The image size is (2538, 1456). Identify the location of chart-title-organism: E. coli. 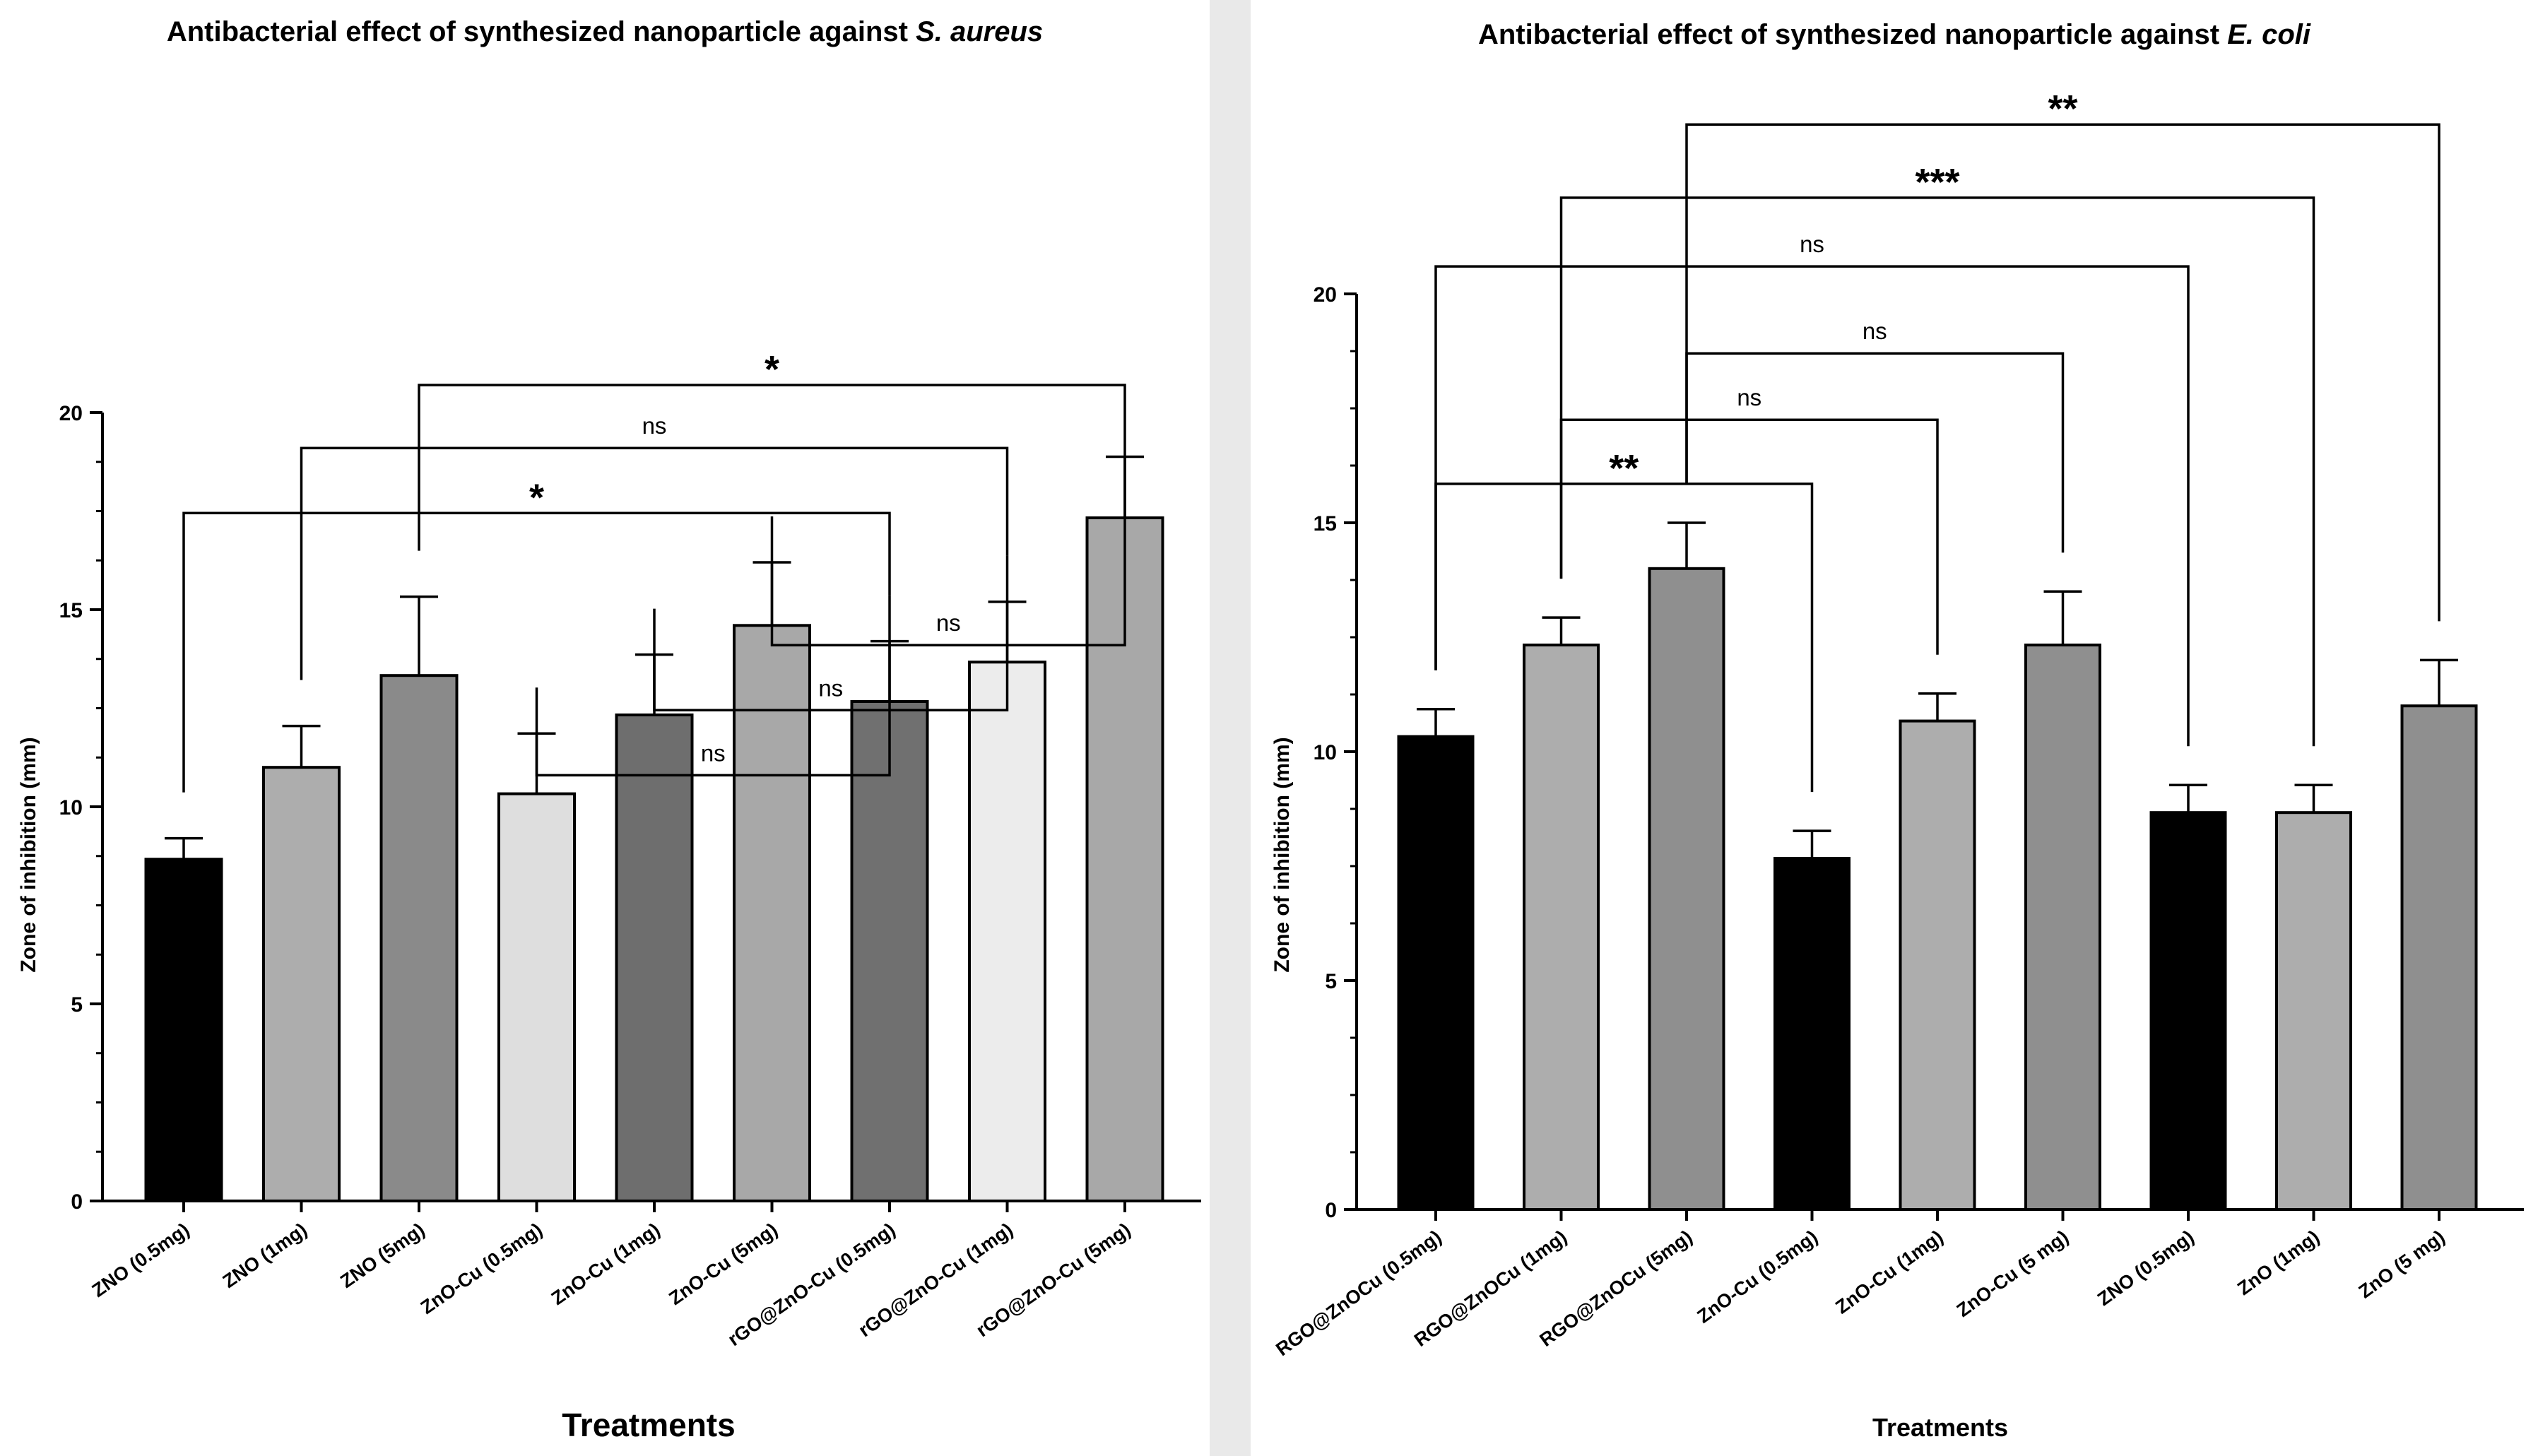
(2269, 35).